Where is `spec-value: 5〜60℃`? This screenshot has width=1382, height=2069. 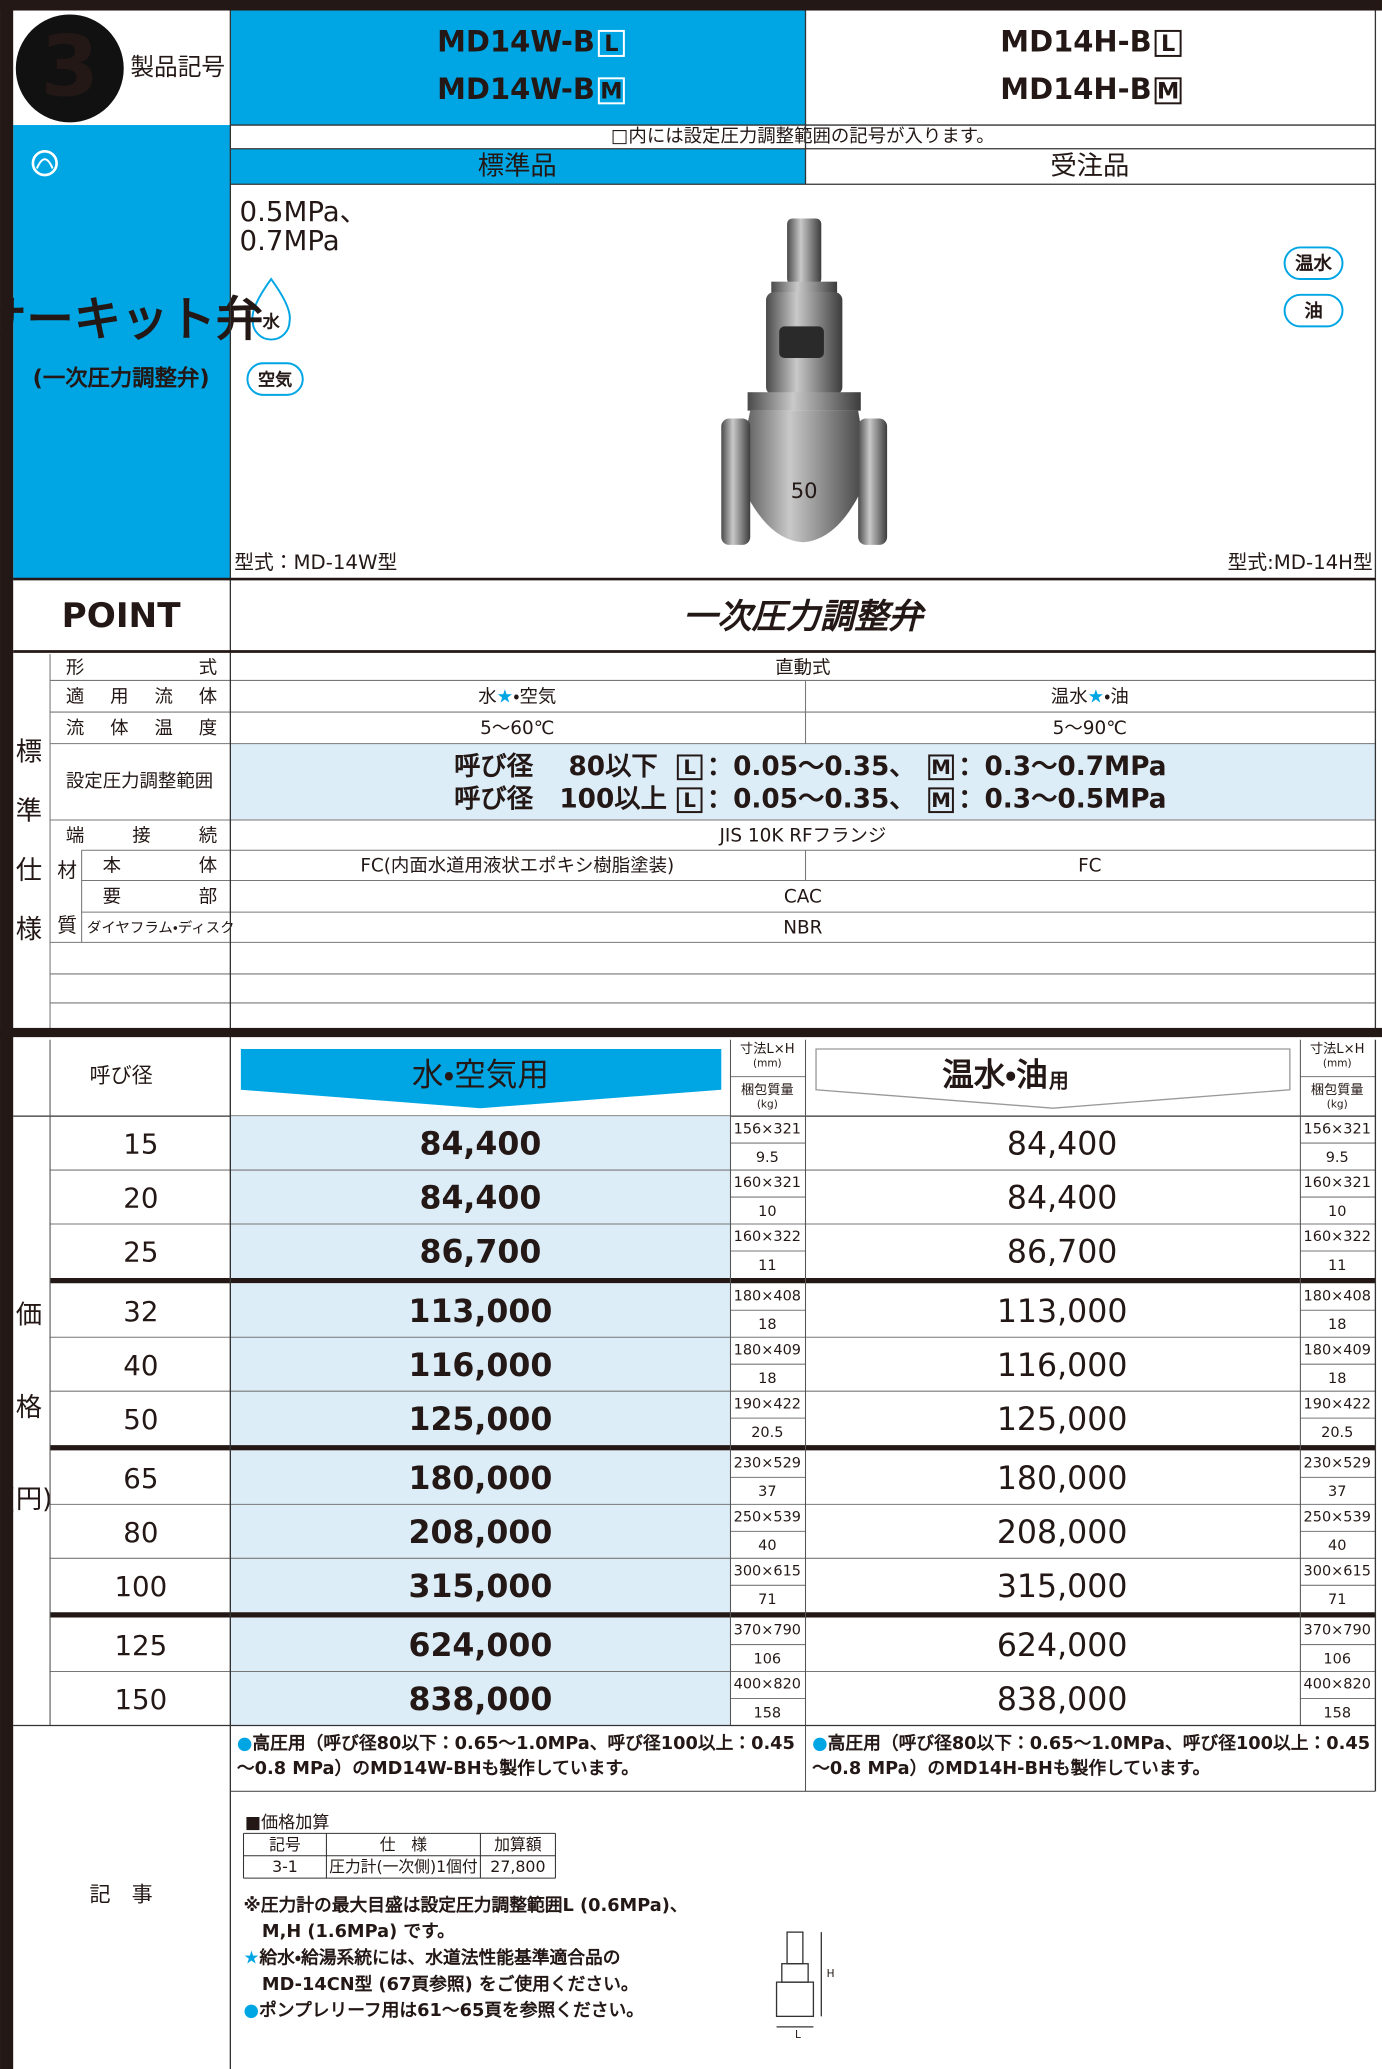 spec-value: 5〜60℃ is located at coordinates (517, 728).